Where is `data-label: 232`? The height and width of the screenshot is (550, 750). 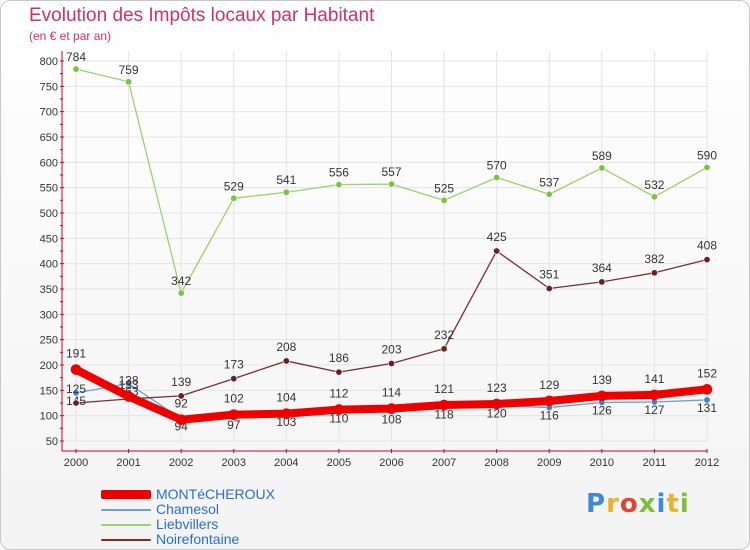 data-label: 232 is located at coordinates (444, 335).